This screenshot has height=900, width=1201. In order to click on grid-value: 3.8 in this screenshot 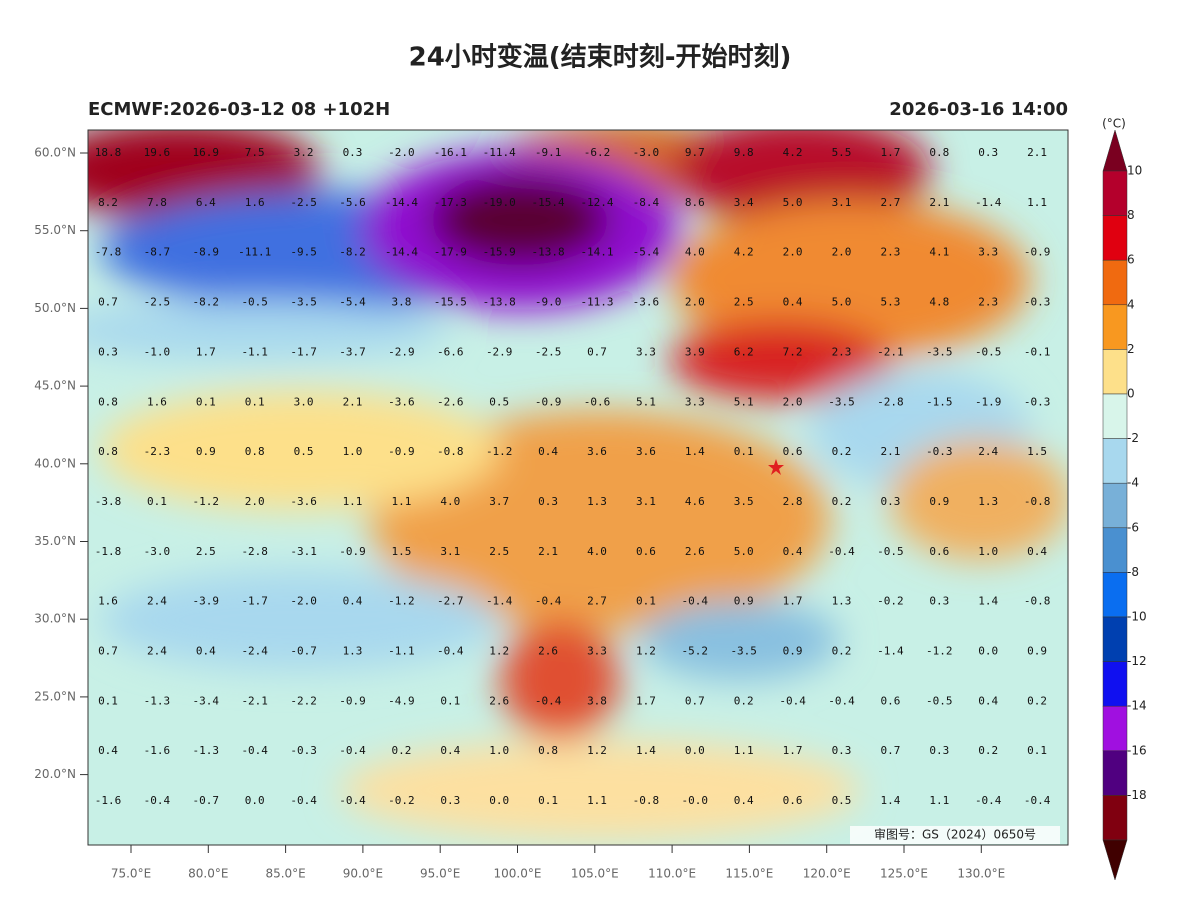, I will do `click(597, 700)`.